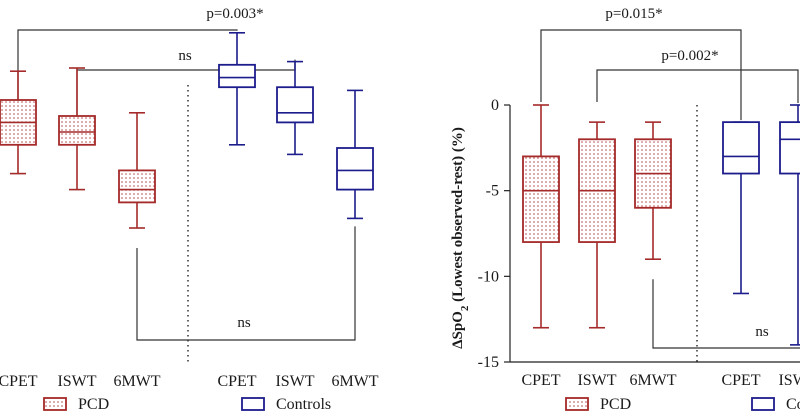 This screenshot has height=419, width=800. What do you see at coordinates (494, 234) in the screenshot?
I see `right-y-ticks: 0 -5 -10 -15` at bounding box center [494, 234].